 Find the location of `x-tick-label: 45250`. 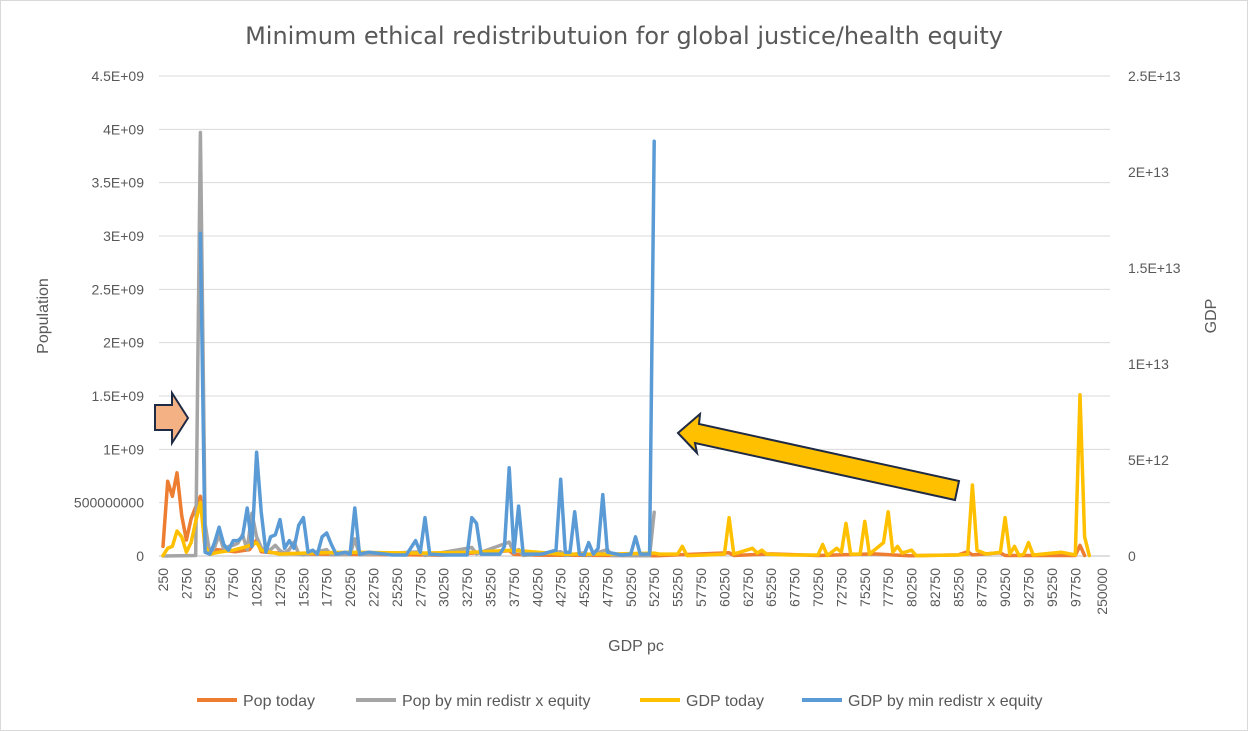

x-tick-label: 45250 is located at coordinates (584, 587).